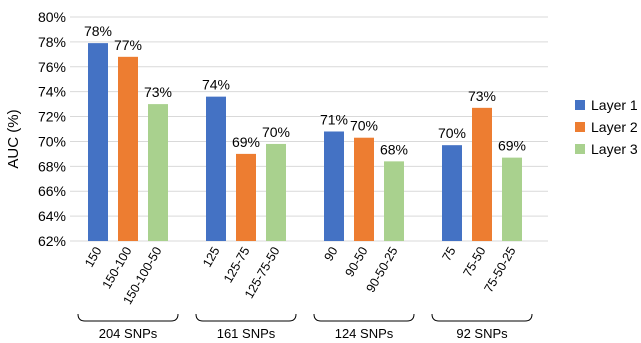 This screenshot has height=343, width=641. I want to click on y-tick-label: 70%, so click(52, 141).